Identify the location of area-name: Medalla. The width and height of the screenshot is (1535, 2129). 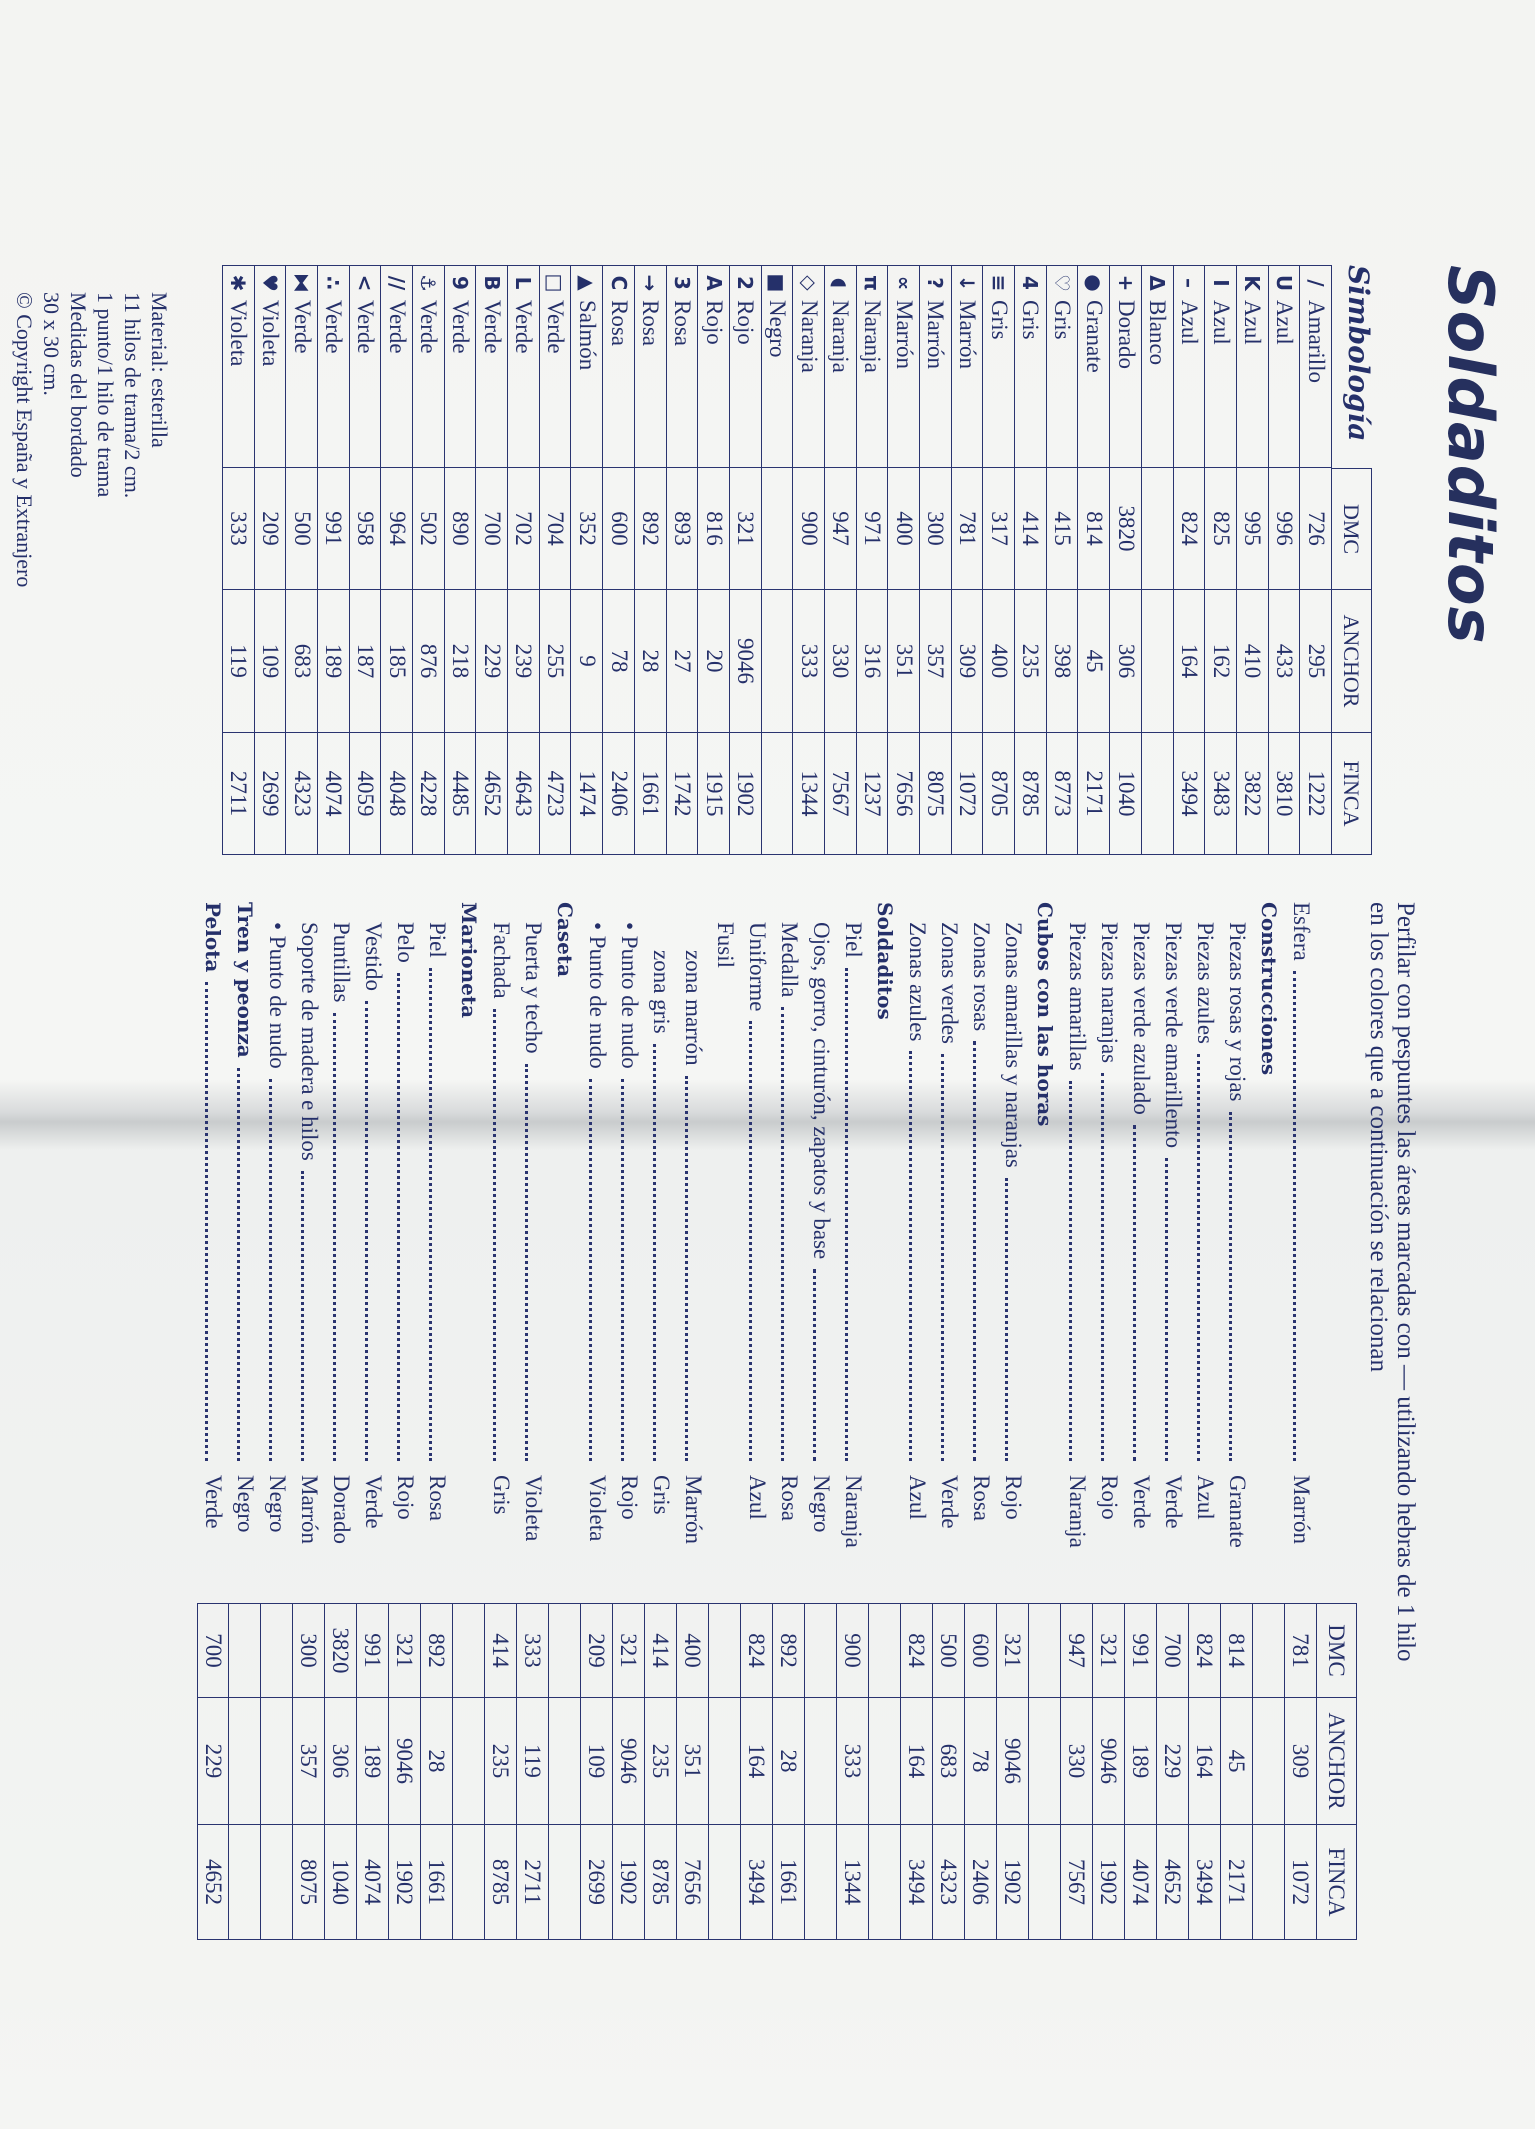
(789, 960).